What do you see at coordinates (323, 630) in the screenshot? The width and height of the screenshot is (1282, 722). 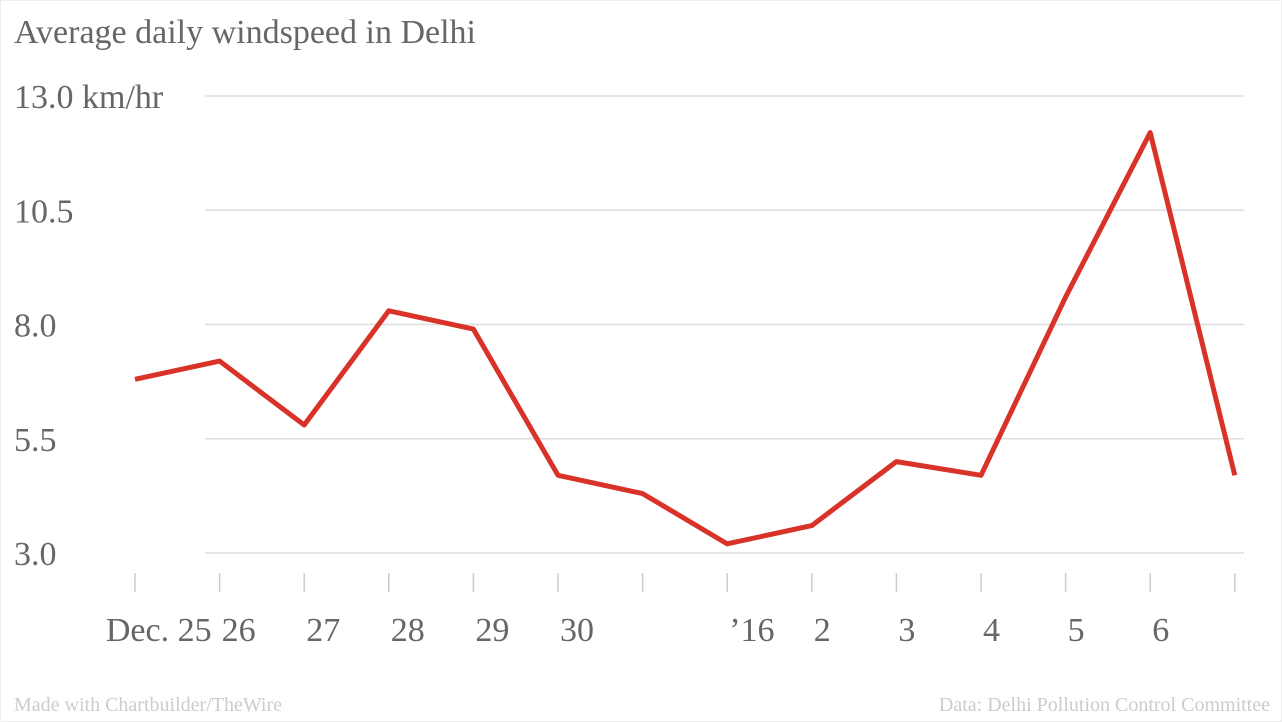 I see `x-tick-label: 27` at bounding box center [323, 630].